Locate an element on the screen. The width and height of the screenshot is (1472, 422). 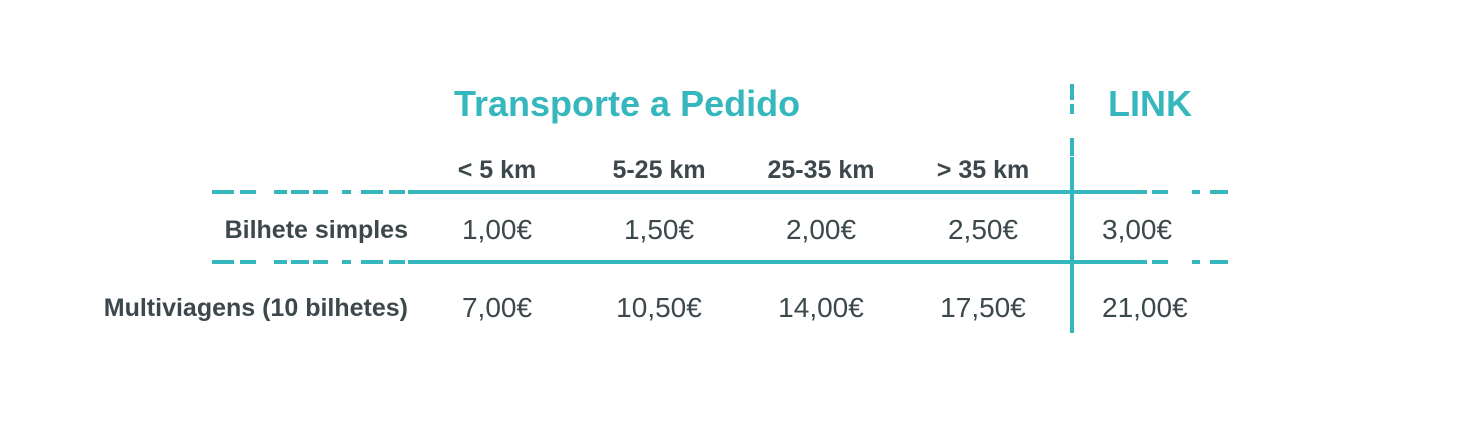
row-label-multiviagens: Multiviagens (10 bilhetes) is located at coordinates (255, 308).